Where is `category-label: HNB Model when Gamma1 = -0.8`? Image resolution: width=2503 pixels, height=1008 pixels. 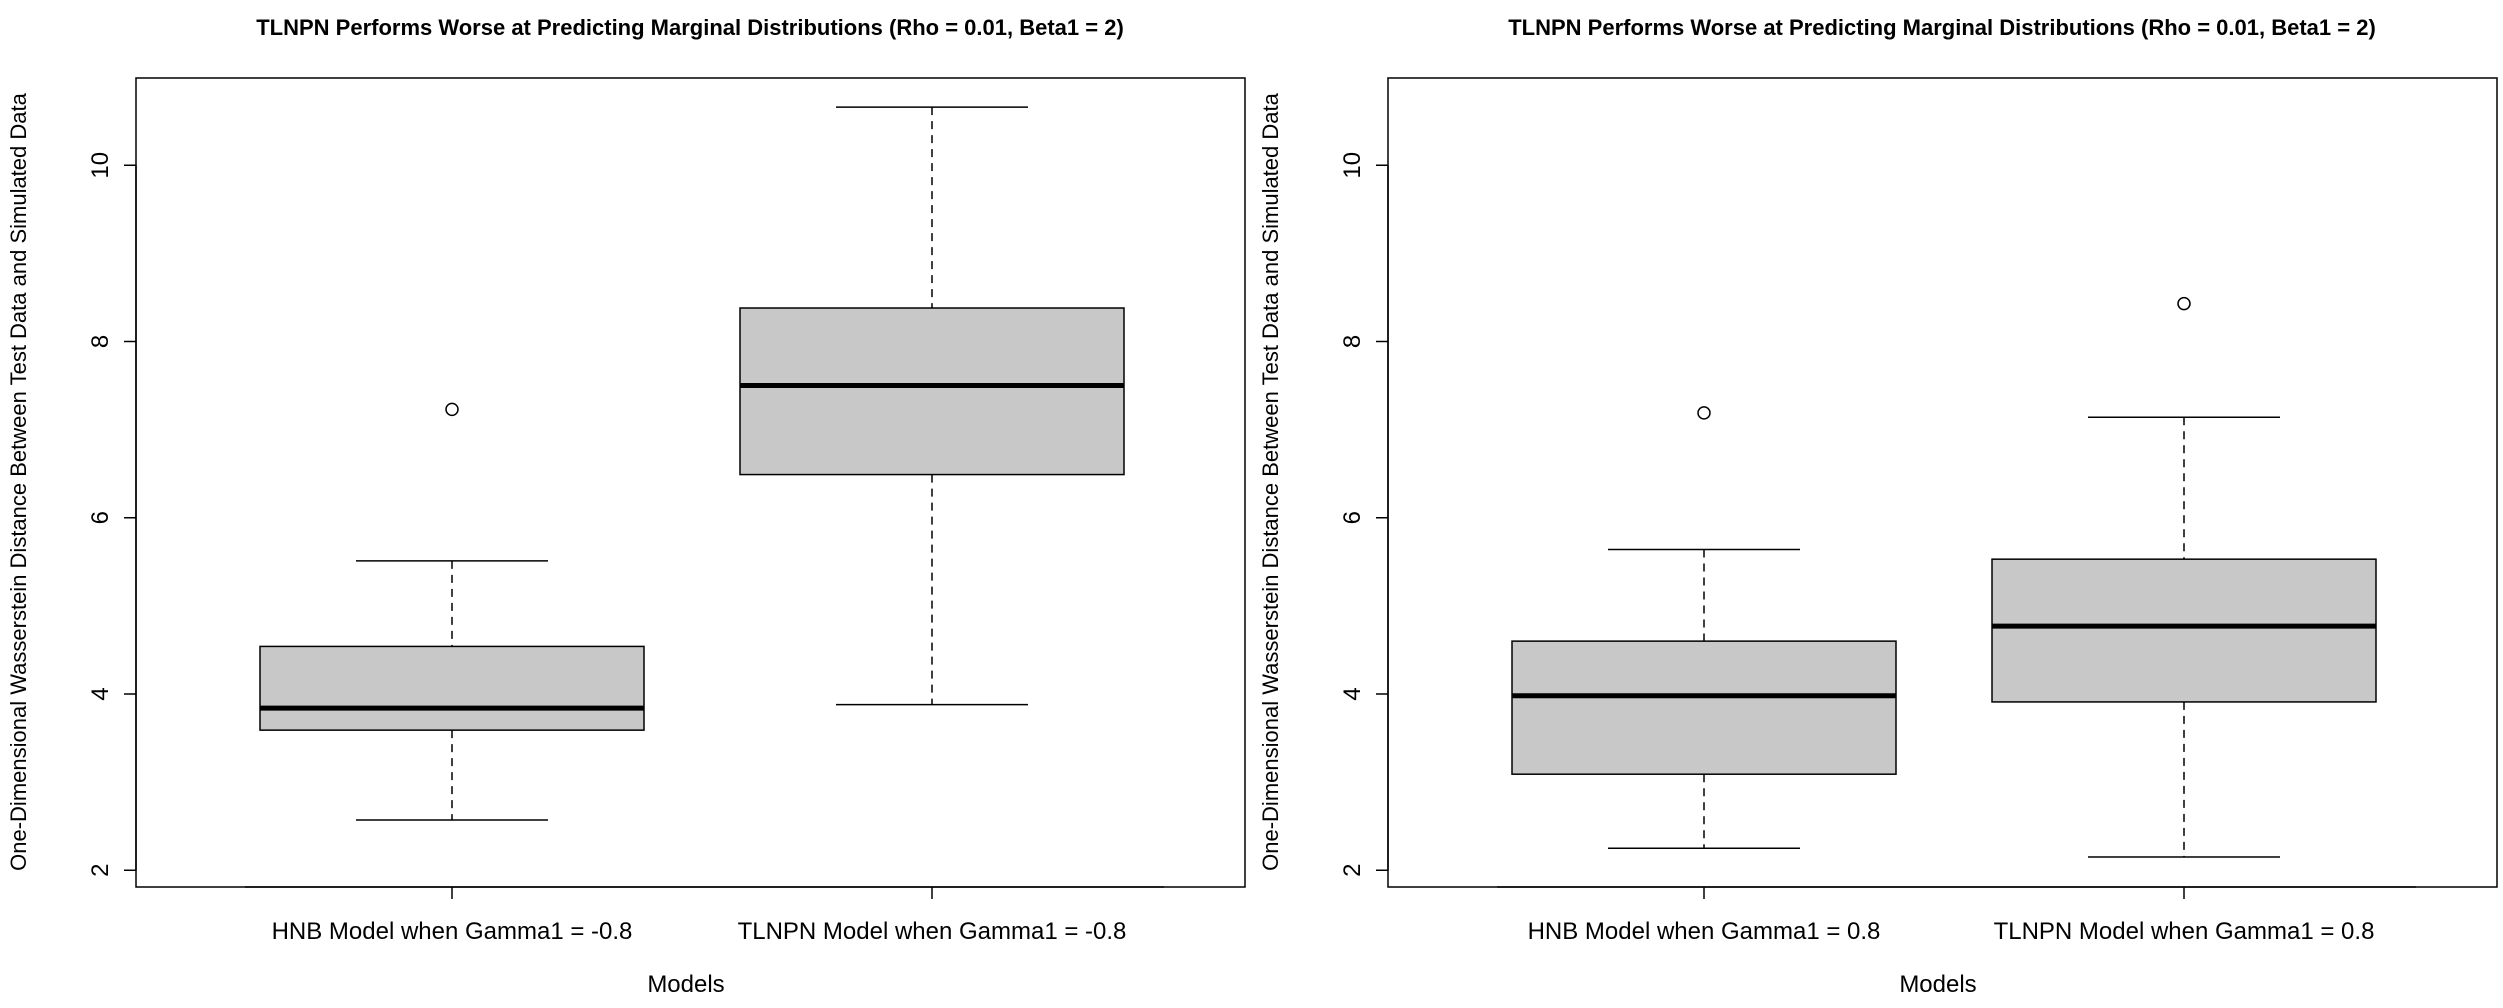
category-label: HNB Model when Gamma1 = -0.8 is located at coordinates (452, 931).